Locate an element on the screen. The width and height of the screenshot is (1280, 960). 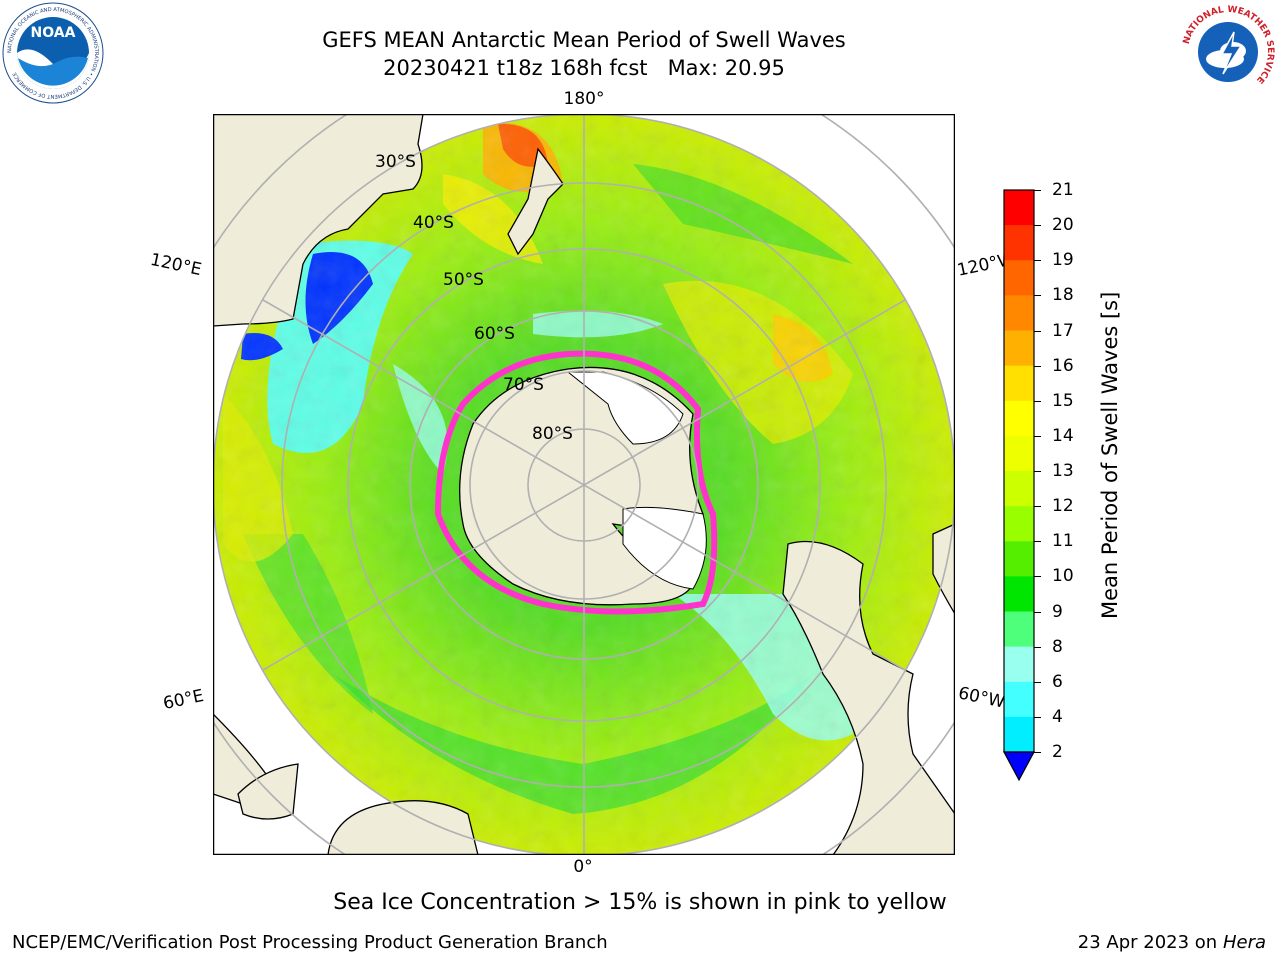
lon-label-60w: 60°W is located at coordinates (981, 698).